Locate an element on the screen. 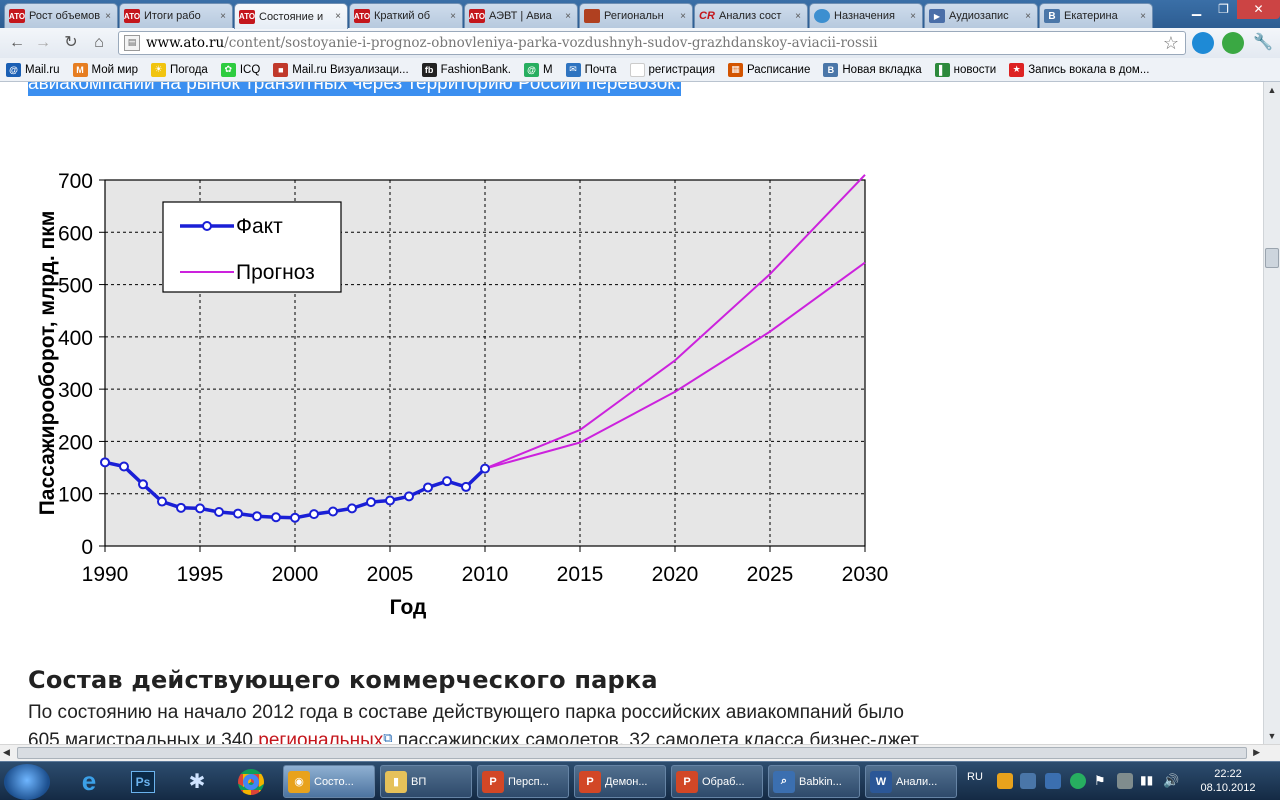  extension-agent-icon is located at coordinates (1233, 43).